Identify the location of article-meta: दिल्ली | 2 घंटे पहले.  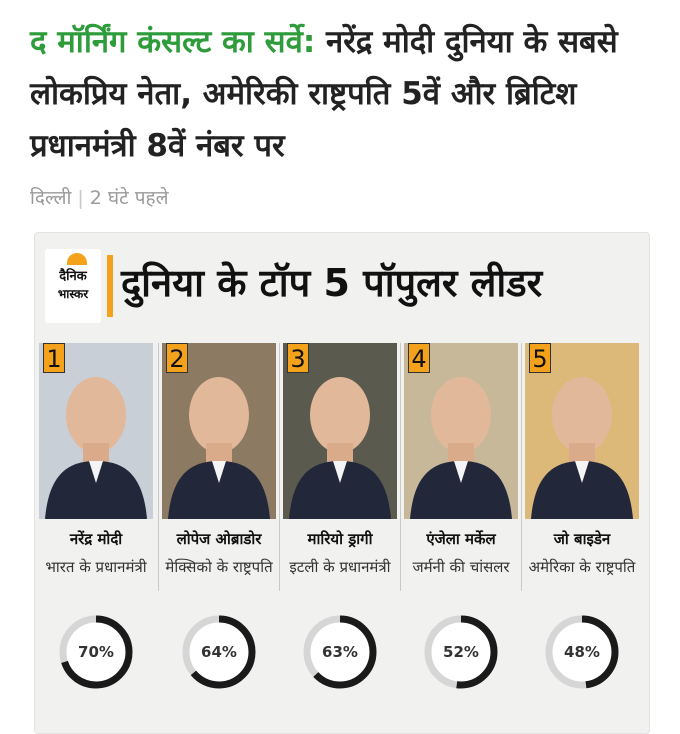
(99, 197).